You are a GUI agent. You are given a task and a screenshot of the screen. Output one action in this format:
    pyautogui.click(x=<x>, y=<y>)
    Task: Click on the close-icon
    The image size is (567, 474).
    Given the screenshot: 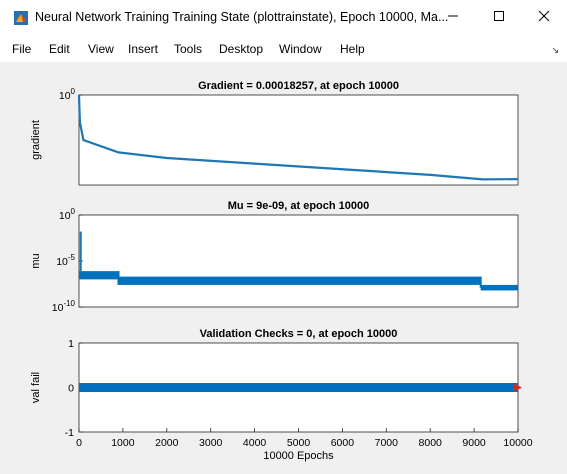 What is the action you would take?
    pyautogui.click(x=544, y=18)
    